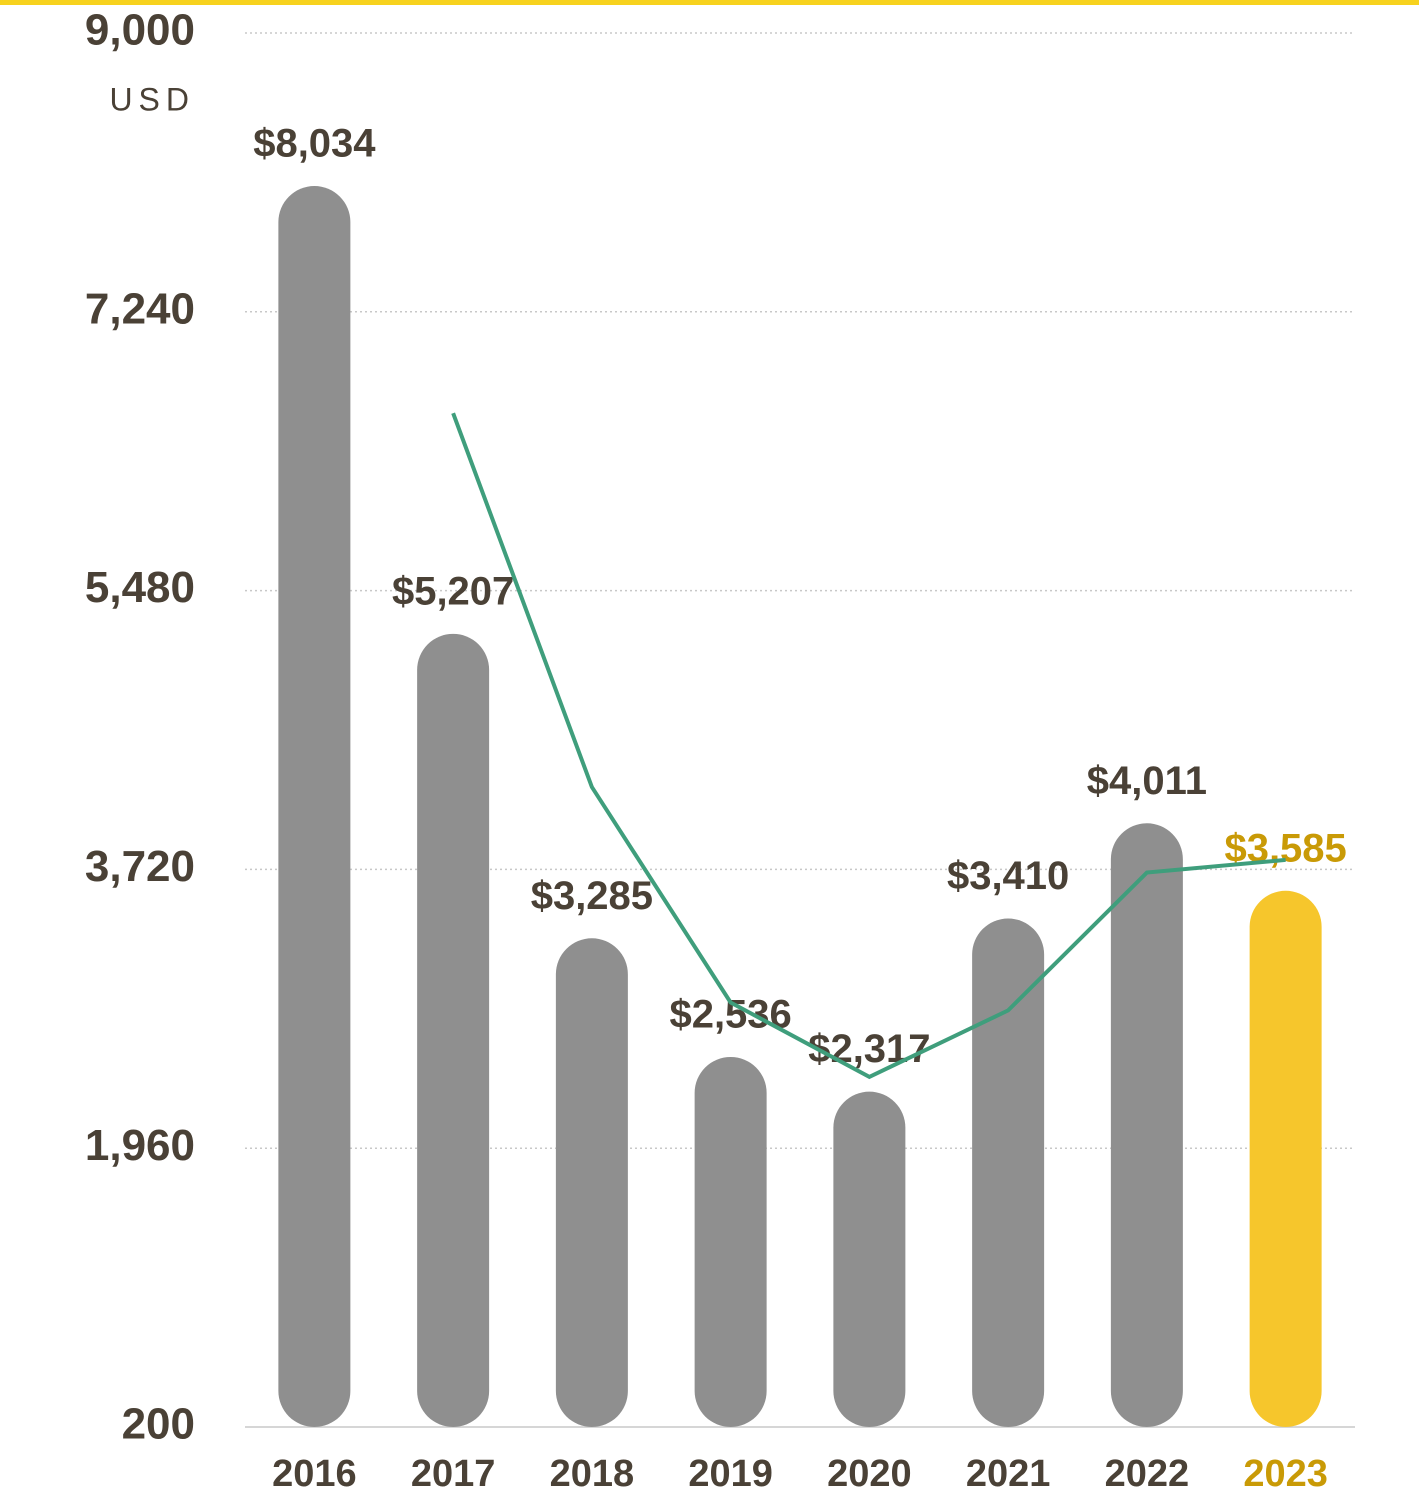 This screenshot has width=1419, height=1497. Describe the element at coordinates (869, 1049) in the screenshot. I see `value-label: $2,317` at that location.